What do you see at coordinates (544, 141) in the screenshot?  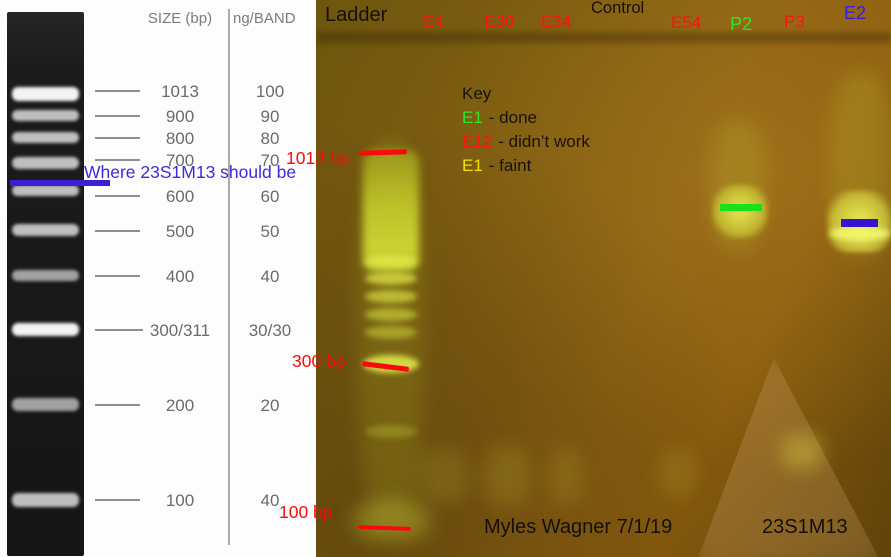 I see `key-desc: - didn’t work` at bounding box center [544, 141].